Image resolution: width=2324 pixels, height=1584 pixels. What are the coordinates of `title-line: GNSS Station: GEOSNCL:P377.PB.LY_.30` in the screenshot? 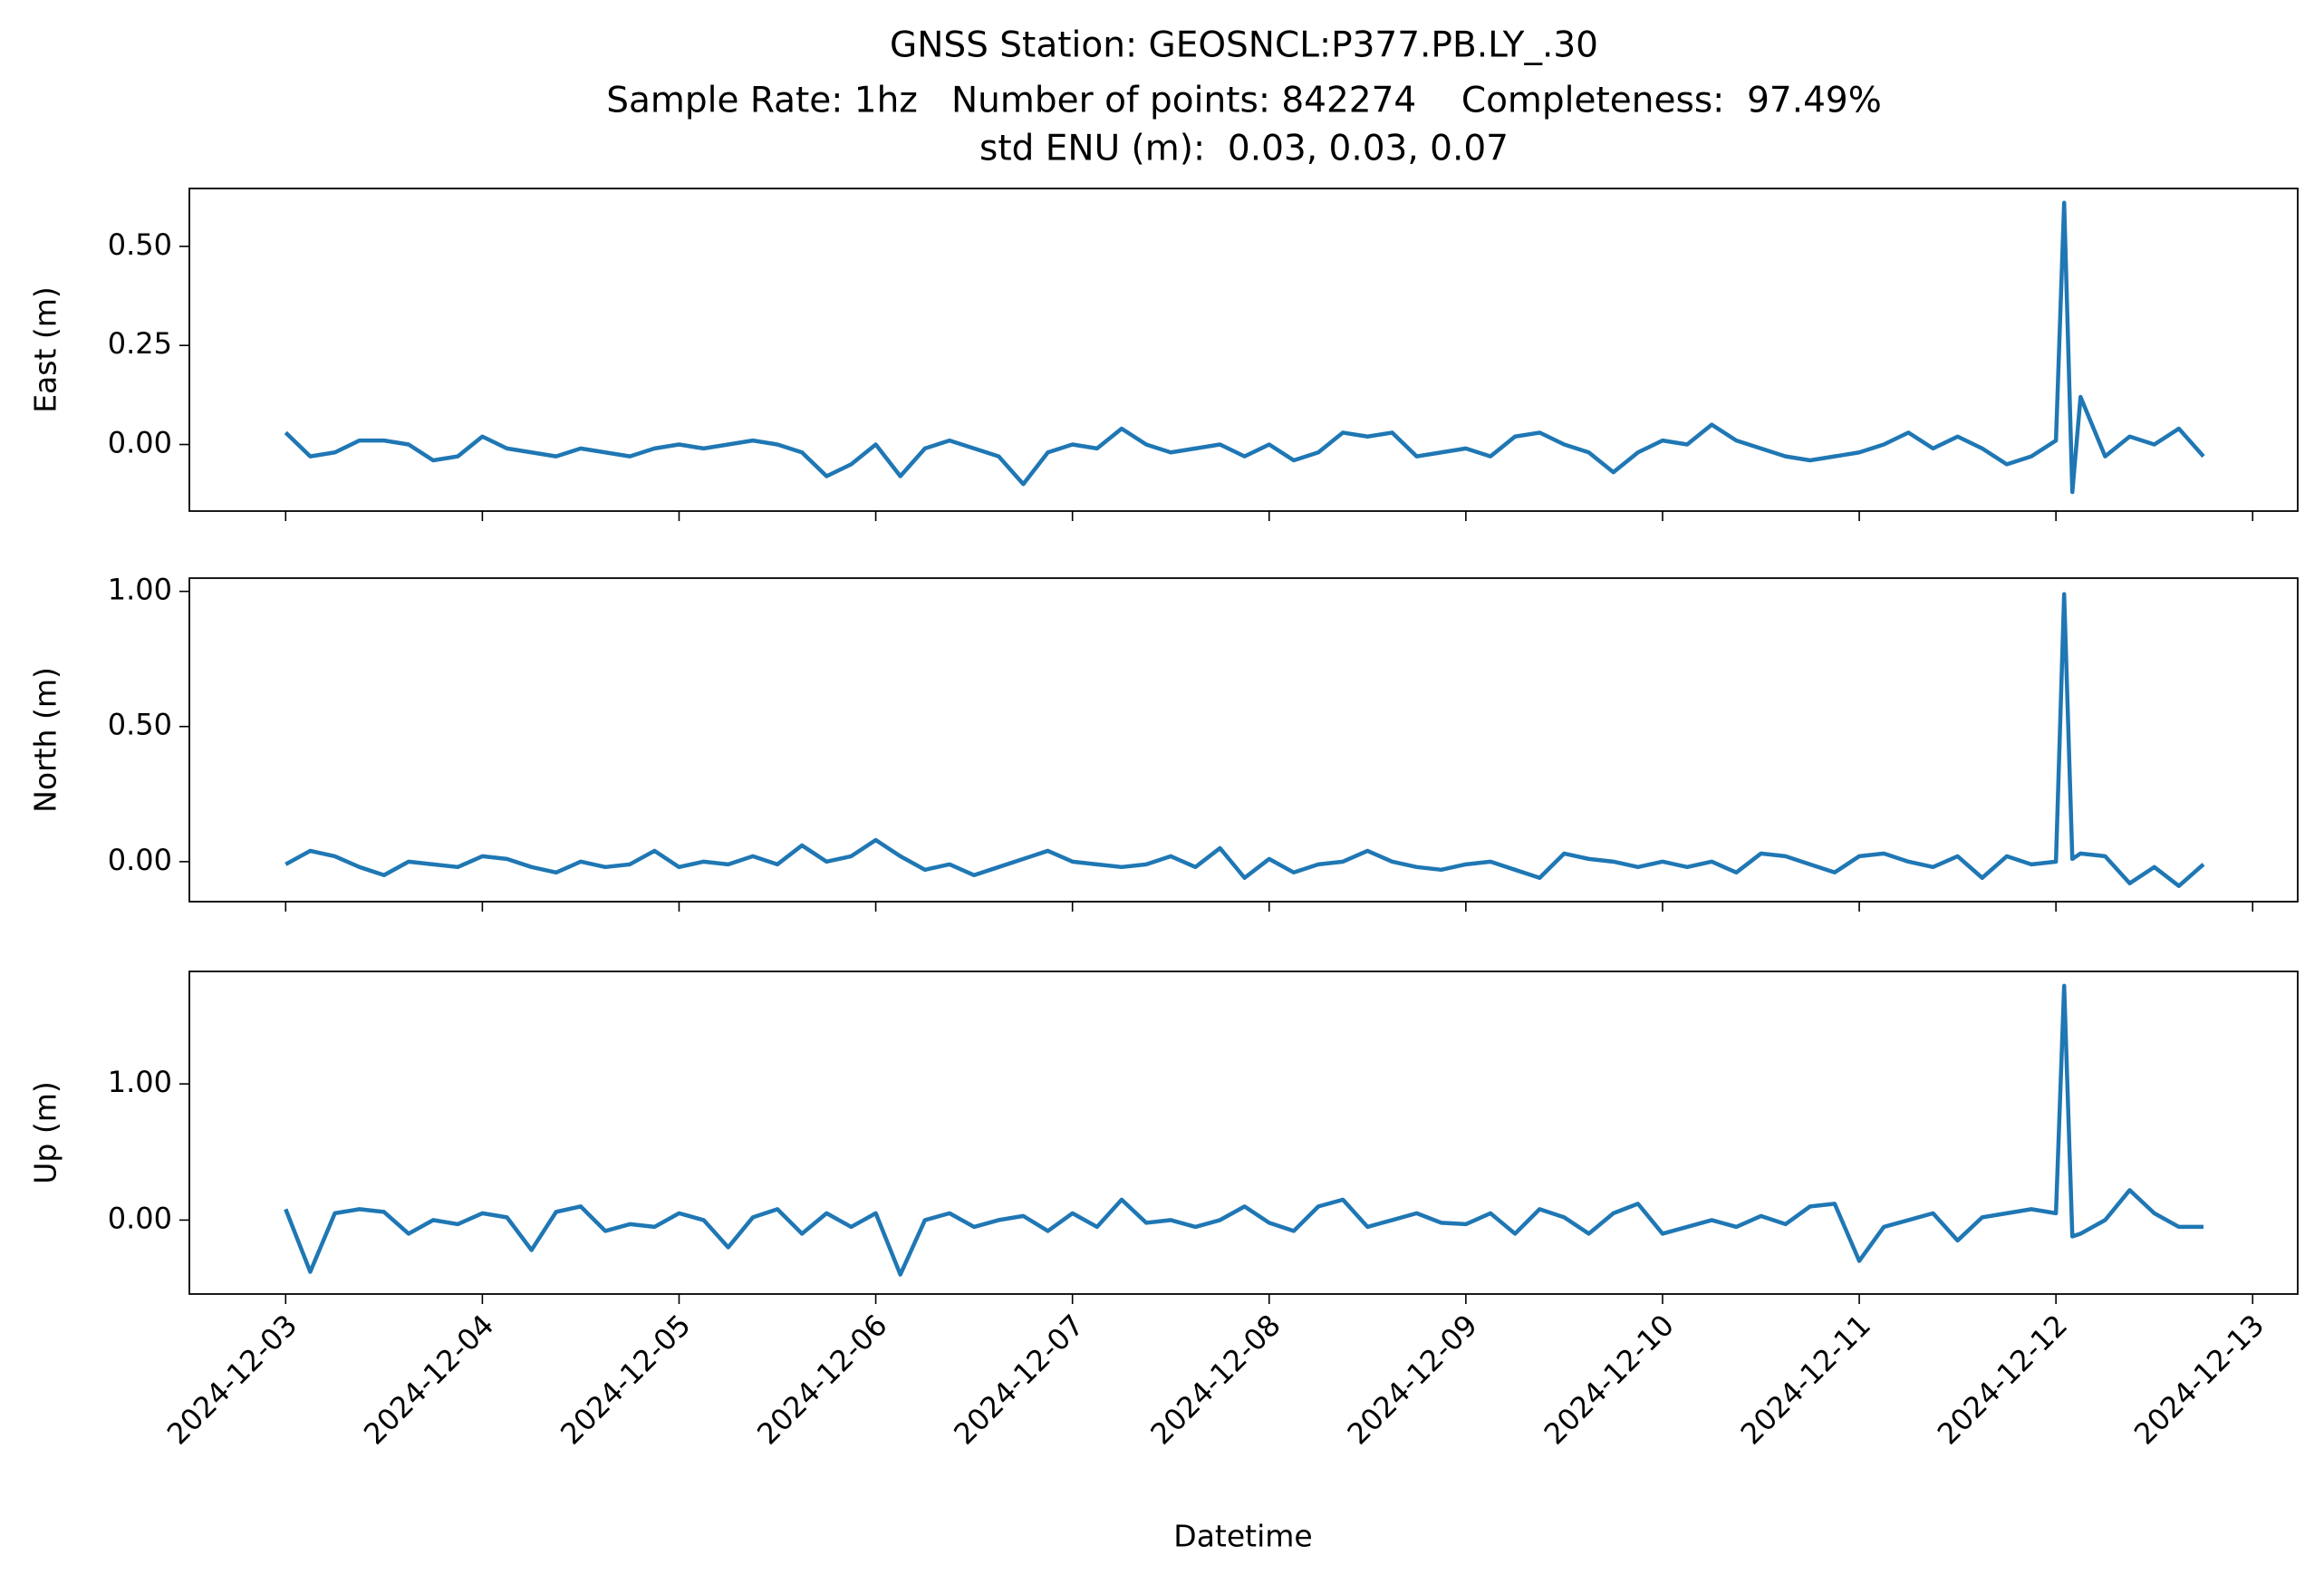 It's located at (1244, 45).